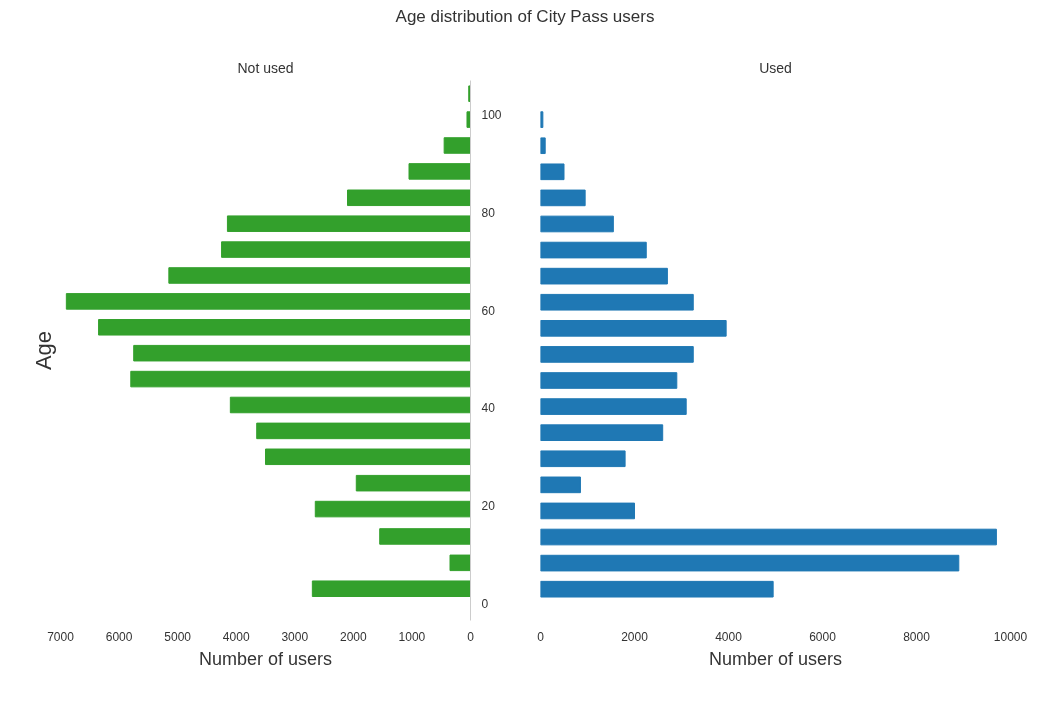  Describe the element at coordinates (43, 350) in the screenshot. I see `y-axis-title: Age` at that location.